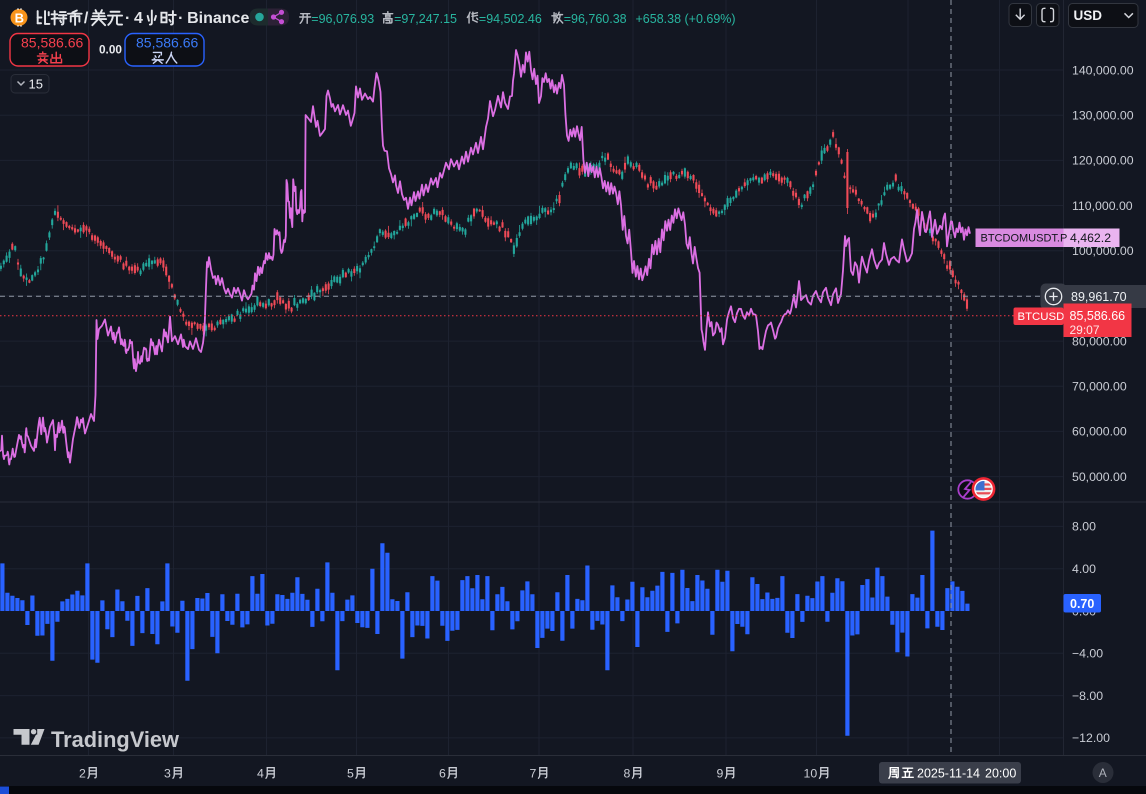 Image resolution: width=1146 pixels, height=794 pixels. Describe the element at coordinates (1103, 251) in the screenshot. I see `svg-text: 100,000.00` at that location.